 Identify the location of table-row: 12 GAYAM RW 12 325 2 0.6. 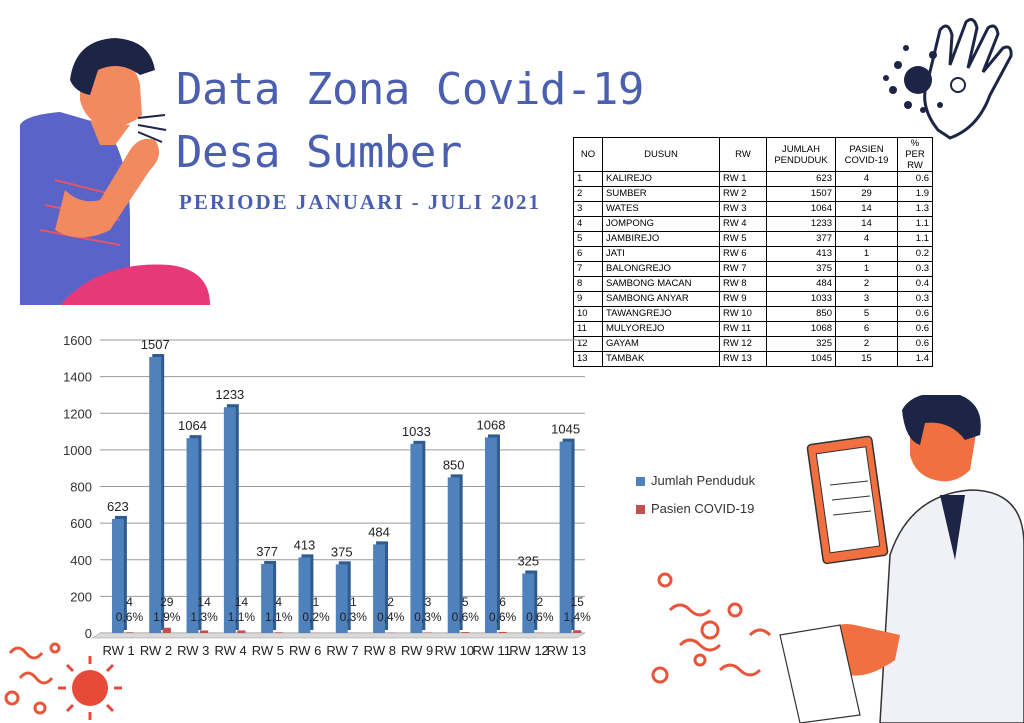
(753, 344).